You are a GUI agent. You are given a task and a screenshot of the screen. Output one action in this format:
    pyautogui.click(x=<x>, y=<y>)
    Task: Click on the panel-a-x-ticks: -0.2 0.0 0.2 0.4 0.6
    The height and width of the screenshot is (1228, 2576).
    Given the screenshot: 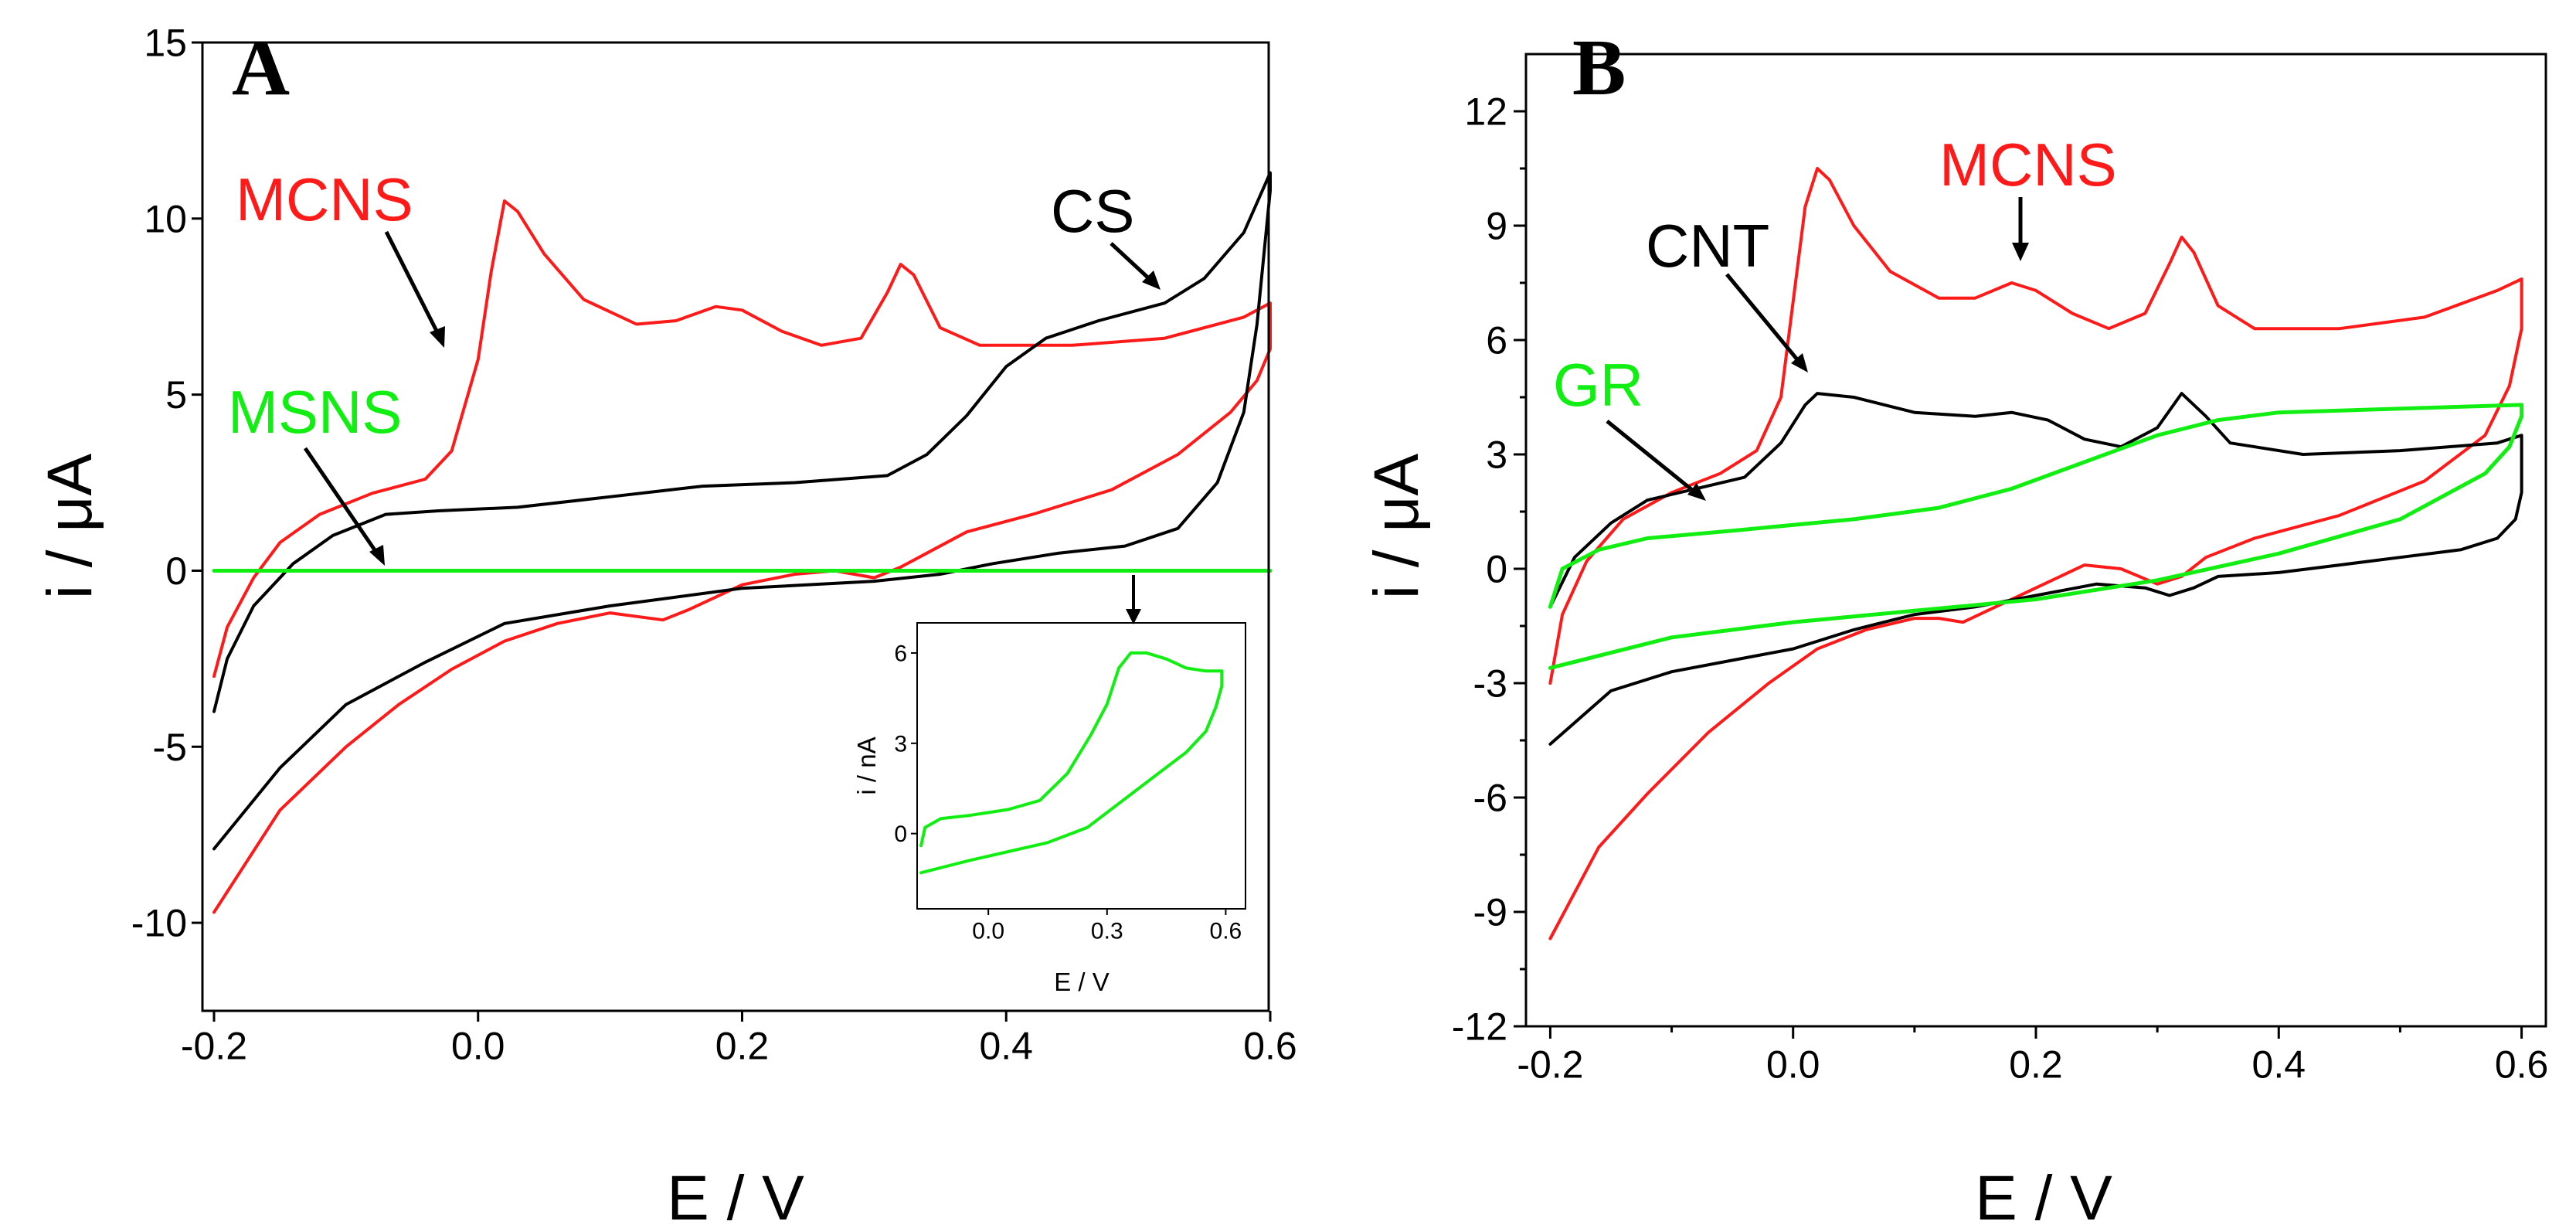 What is the action you would take?
    pyautogui.click(x=739, y=1039)
    